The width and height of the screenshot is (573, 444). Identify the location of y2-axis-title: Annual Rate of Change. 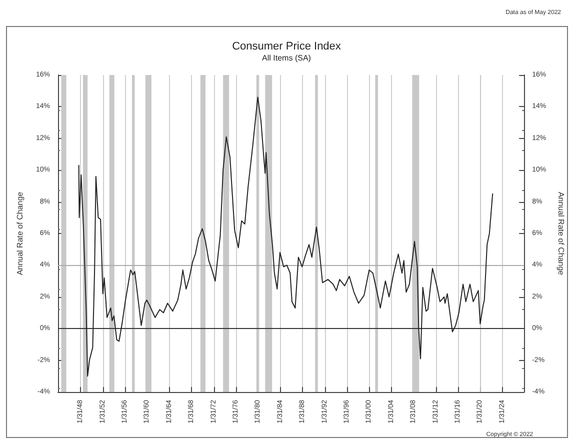
(561, 234).